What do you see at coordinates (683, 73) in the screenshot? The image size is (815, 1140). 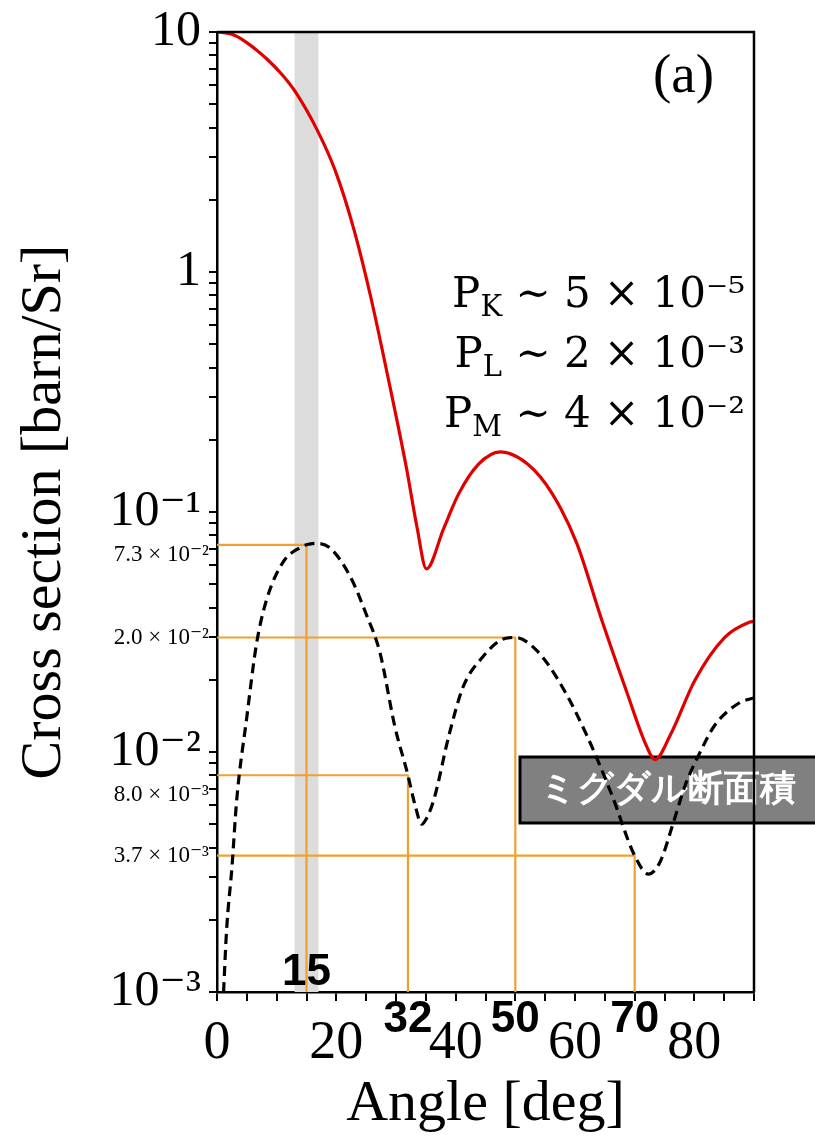 I see `annotation: (a)` at bounding box center [683, 73].